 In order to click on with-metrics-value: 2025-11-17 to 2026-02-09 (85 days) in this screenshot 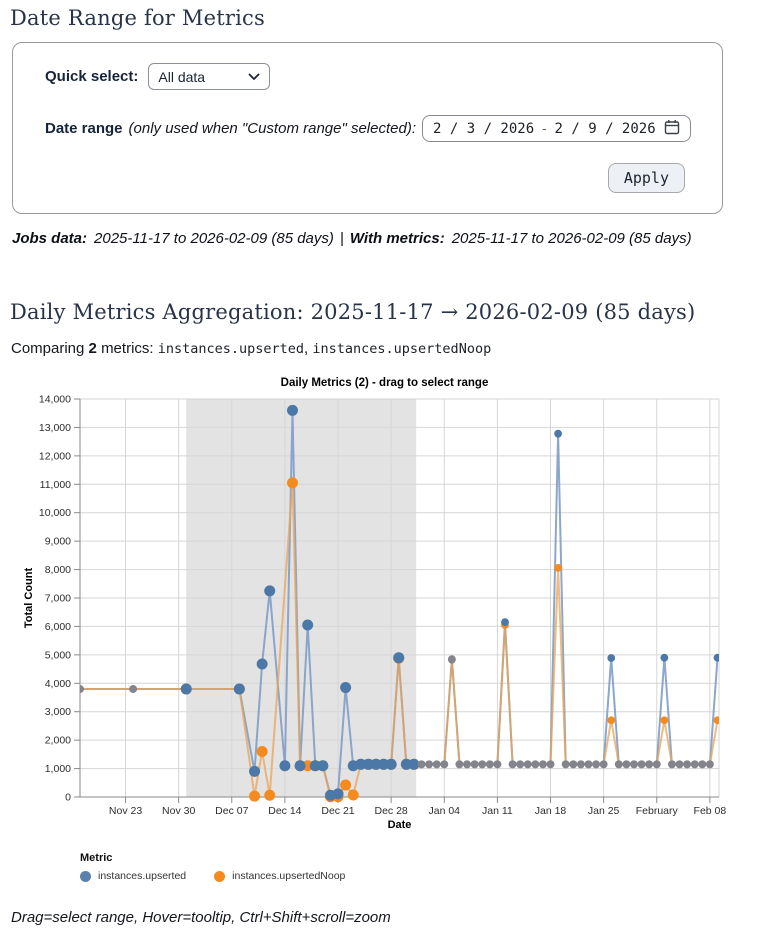, I will do `click(571, 238)`.